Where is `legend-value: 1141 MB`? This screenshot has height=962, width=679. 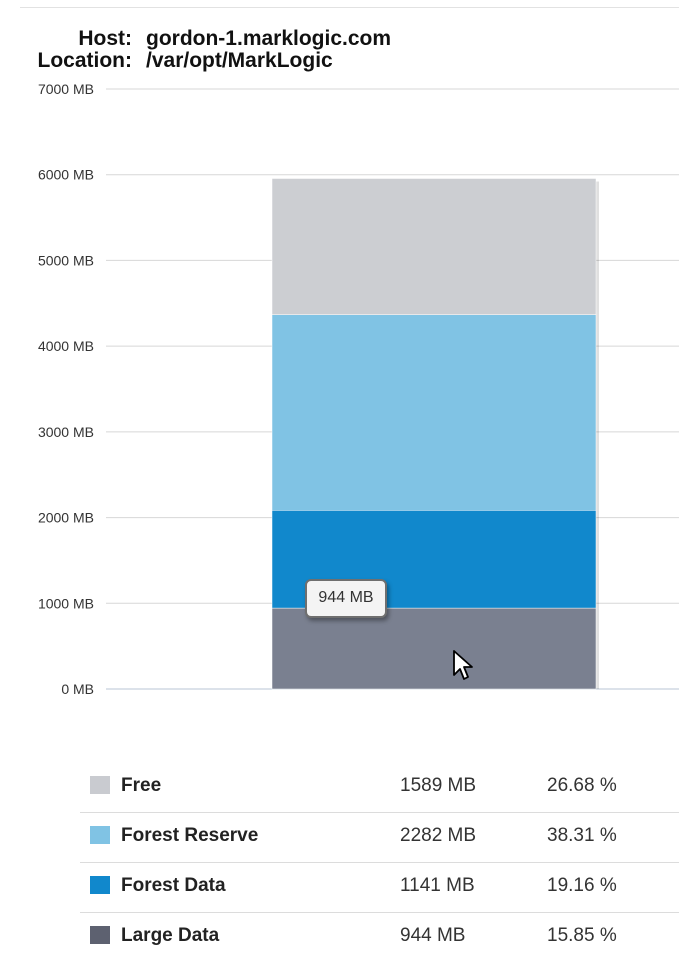
legend-value: 1141 MB is located at coordinates (437, 885).